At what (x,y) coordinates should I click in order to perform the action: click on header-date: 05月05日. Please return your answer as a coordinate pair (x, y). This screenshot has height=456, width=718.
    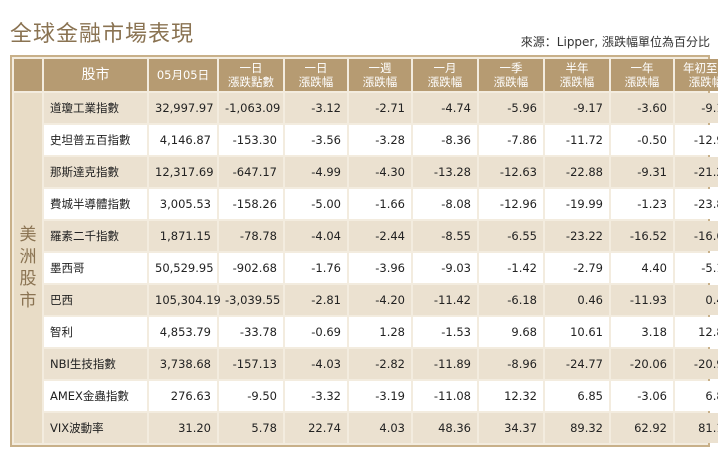
    Looking at the image, I should click on (183, 75).